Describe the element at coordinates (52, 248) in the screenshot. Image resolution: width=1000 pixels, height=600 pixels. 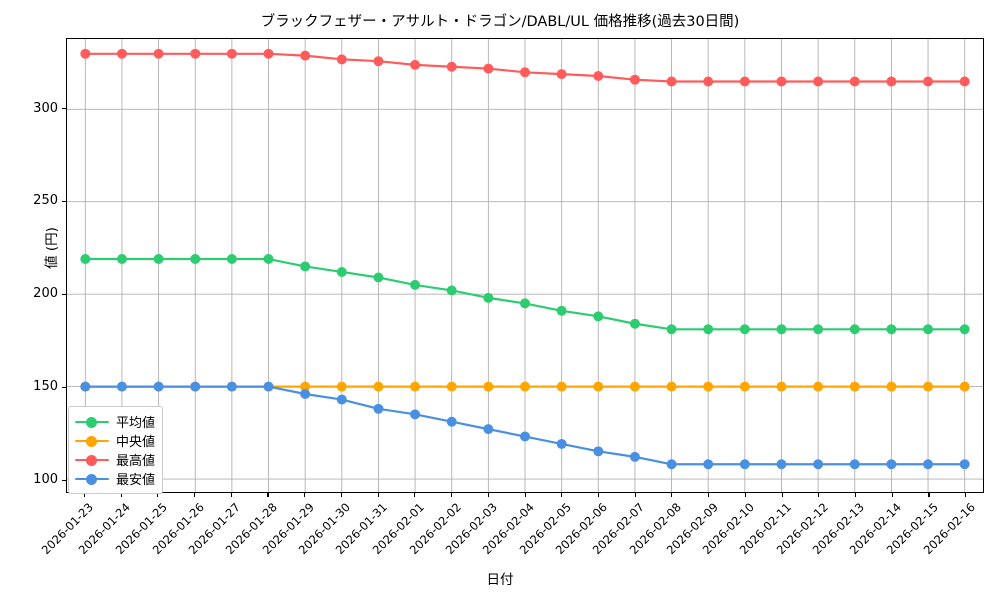
I see `y-axis-label: 値 (円)` at that location.